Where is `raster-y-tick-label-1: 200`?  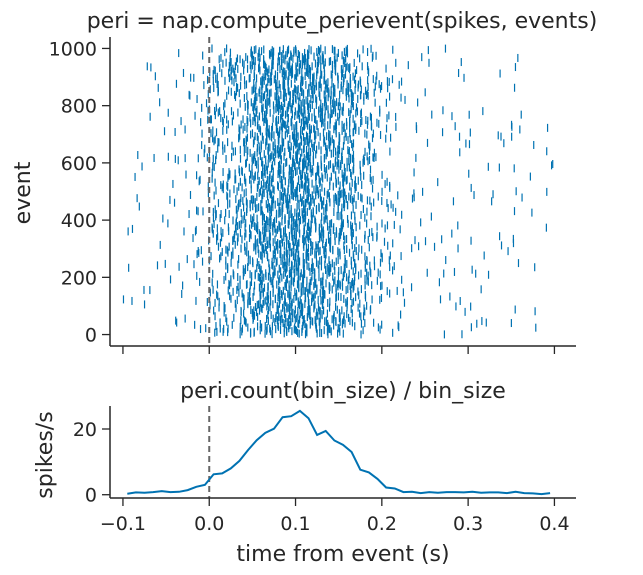
raster-y-tick-label-1: 200 is located at coordinates (79, 278).